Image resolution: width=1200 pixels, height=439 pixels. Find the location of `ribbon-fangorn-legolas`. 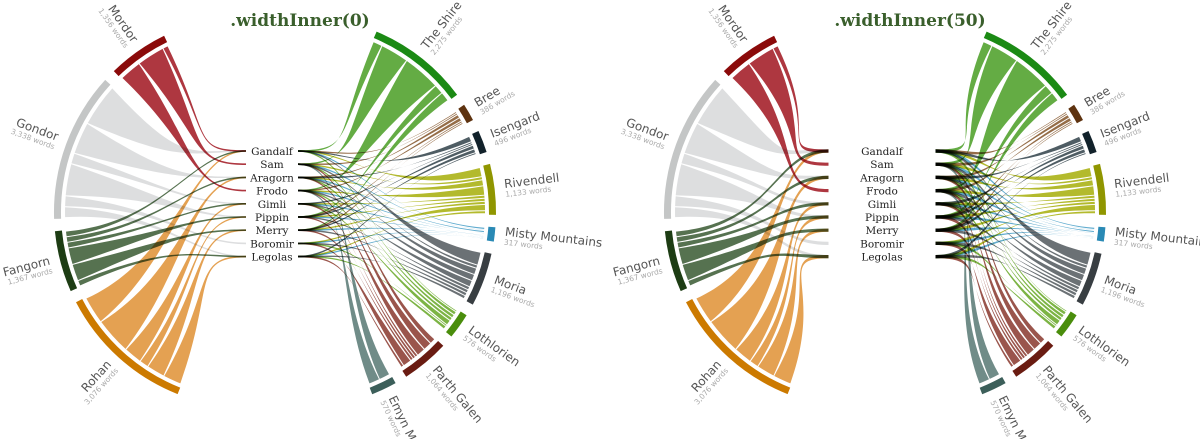

ribbon-fangorn-legolas is located at coordinates (162, 270).